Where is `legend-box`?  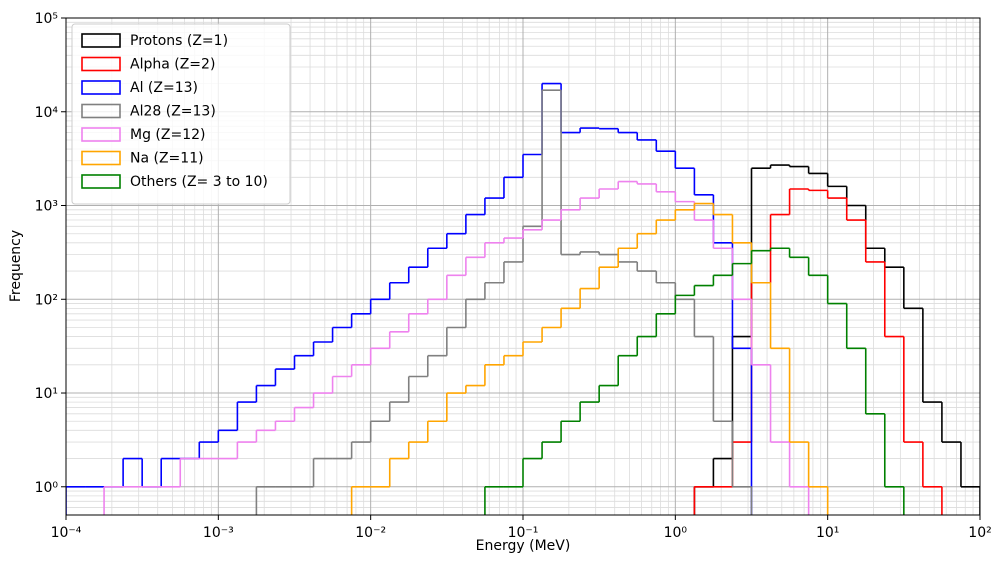 legend-box is located at coordinates (181, 114).